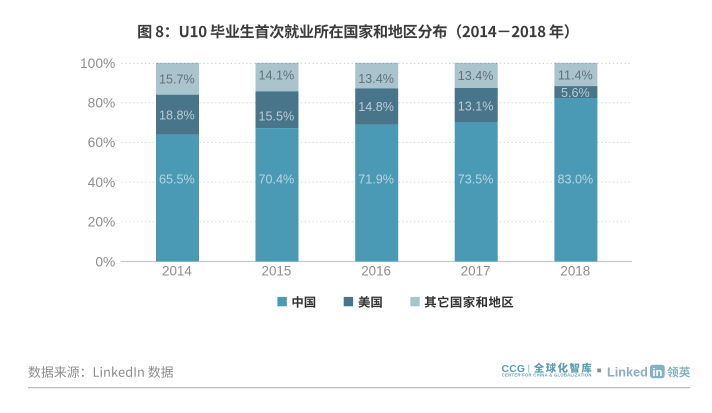 This screenshot has width=712, height=413. I want to click on svg-text: 15.7%, so click(177, 80).